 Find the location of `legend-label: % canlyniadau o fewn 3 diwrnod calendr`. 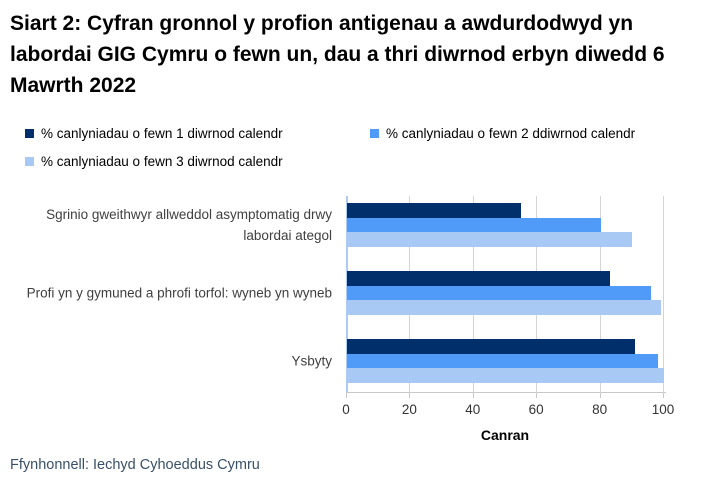

legend-label: % canlyniadau o fewn 3 diwrnod calendr is located at coordinates (162, 161).